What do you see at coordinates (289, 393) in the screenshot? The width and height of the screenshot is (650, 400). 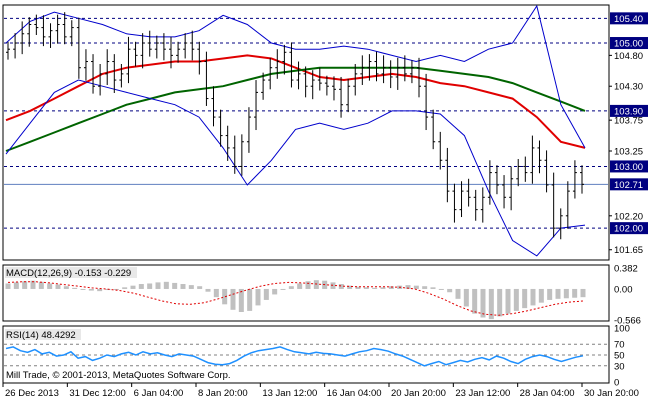 I see `x-tick-label: 13 Jan 12:00` at bounding box center [289, 393].